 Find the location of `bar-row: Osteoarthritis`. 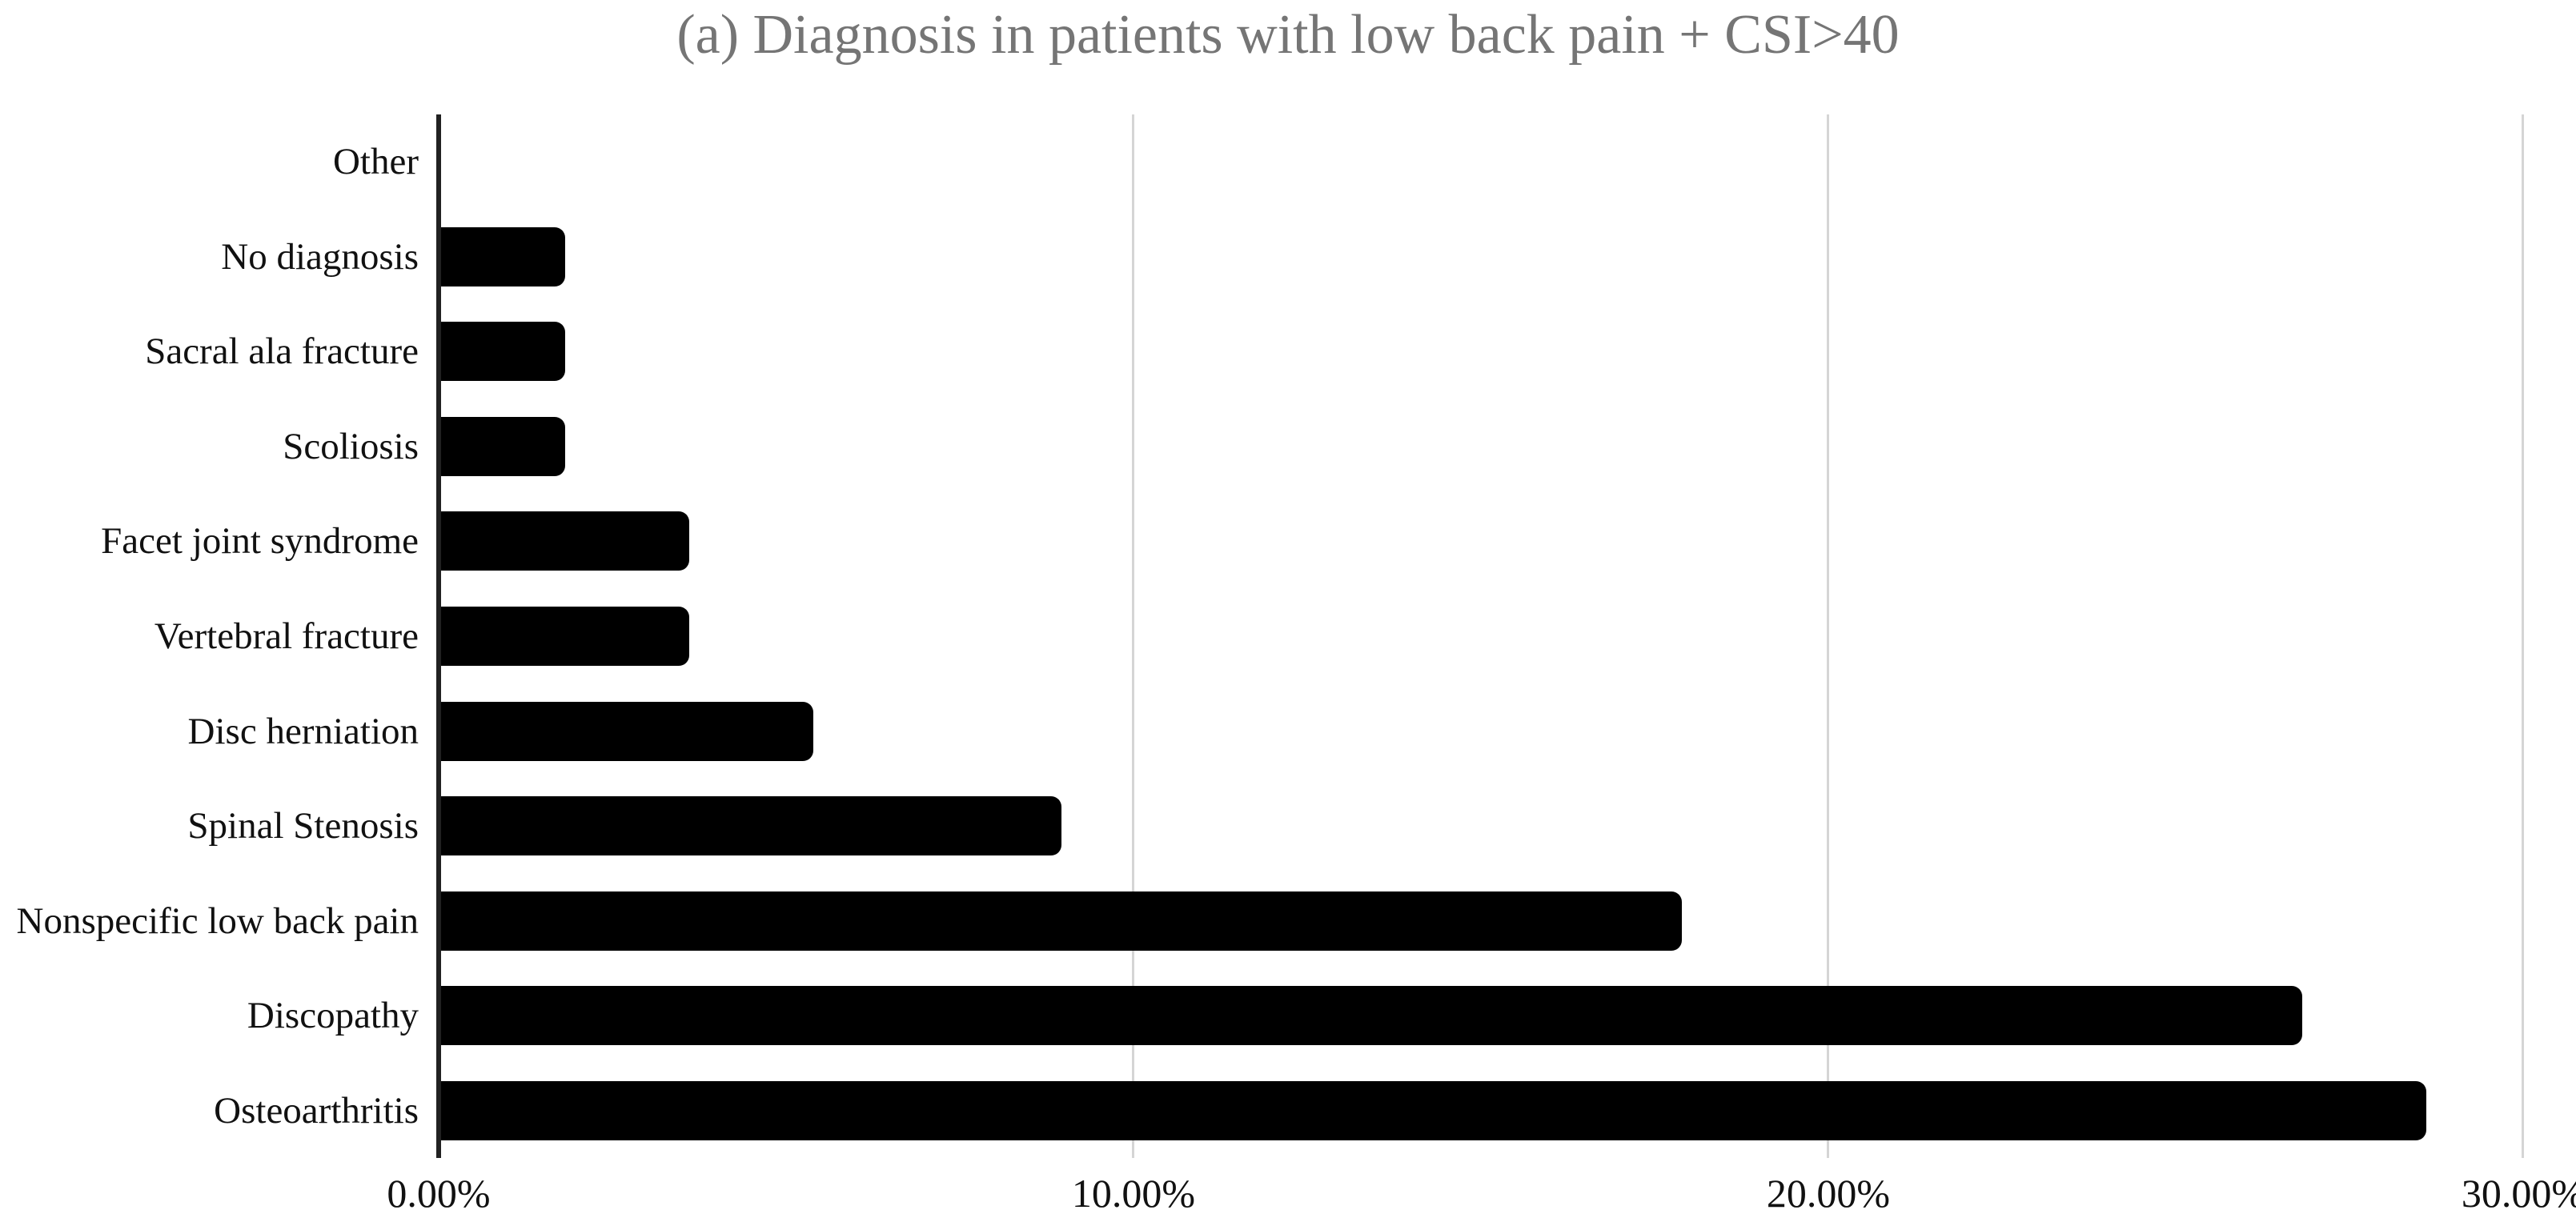

bar-row: Osteoarthritis is located at coordinates (1288, 1111).